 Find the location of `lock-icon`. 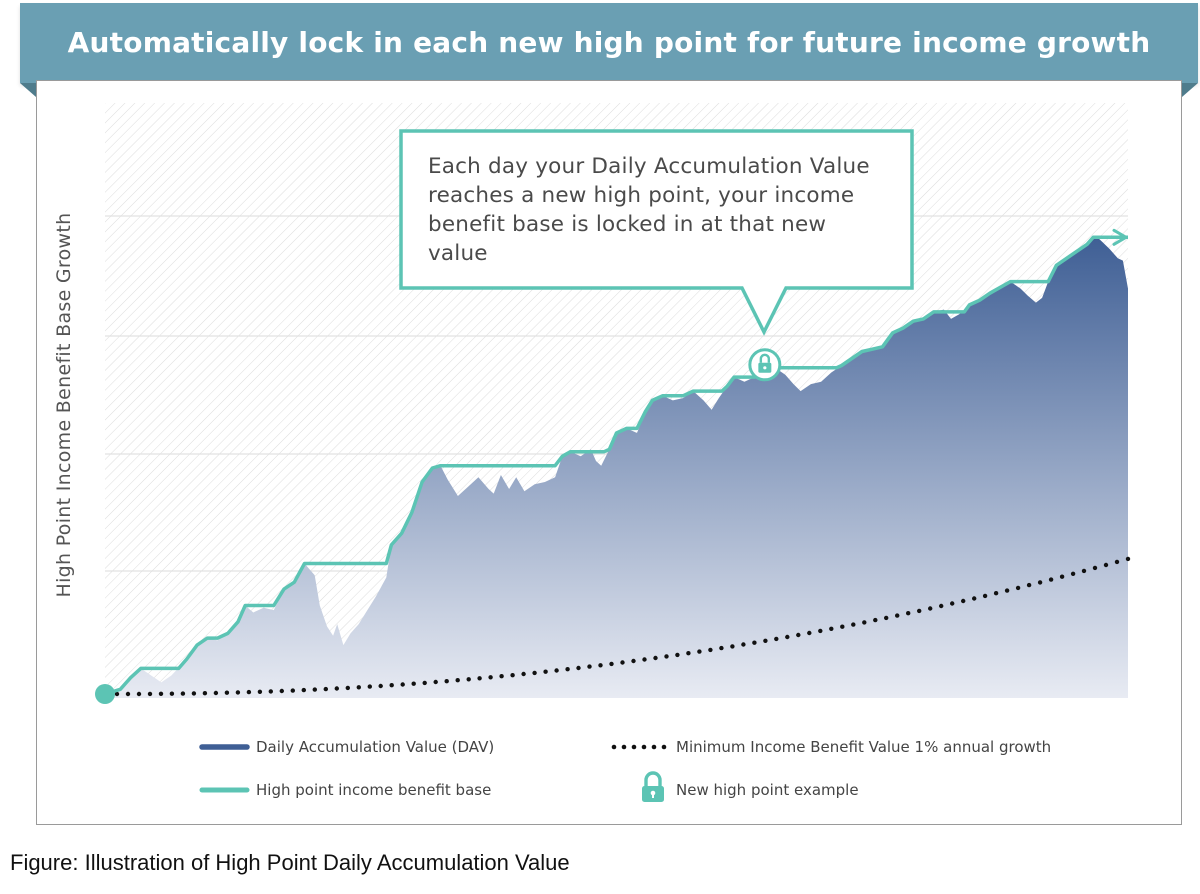

lock-icon is located at coordinates (765, 365).